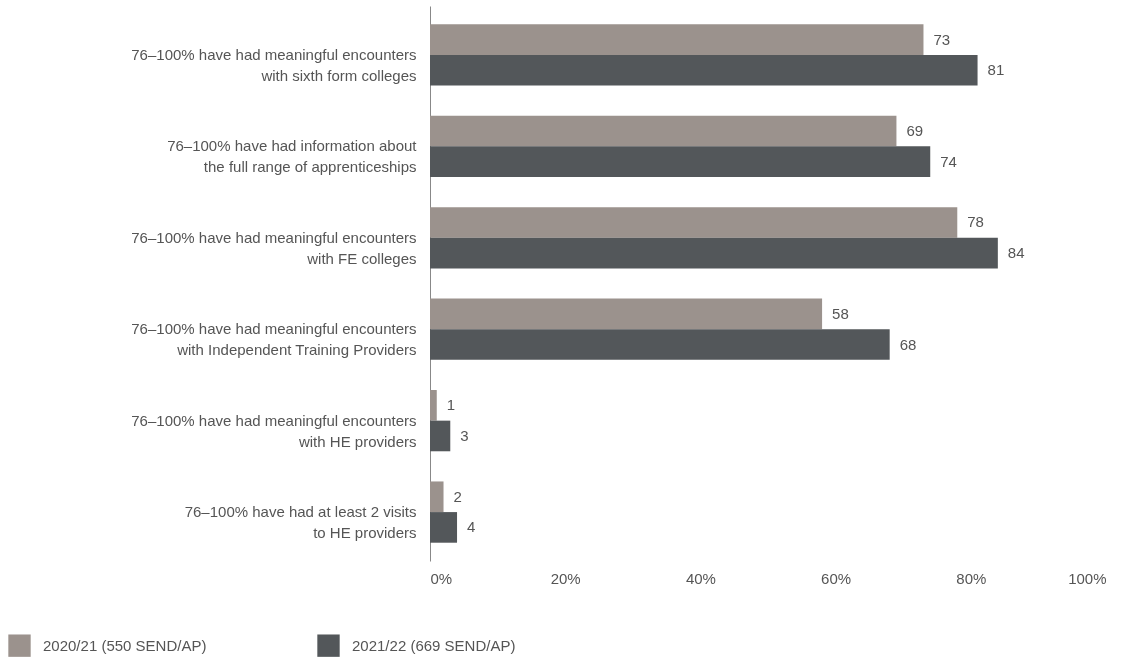 This screenshot has width=1127, height=671. I want to click on y-tick-label: 76–100% have had information about the full range of apprenticeships, so click(292, 156).